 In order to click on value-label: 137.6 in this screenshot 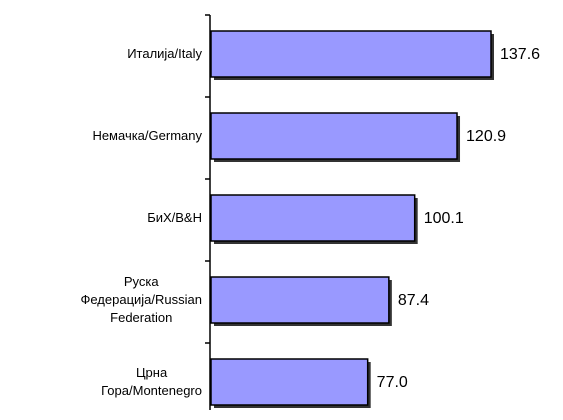, I will do `click(520, 54)`.